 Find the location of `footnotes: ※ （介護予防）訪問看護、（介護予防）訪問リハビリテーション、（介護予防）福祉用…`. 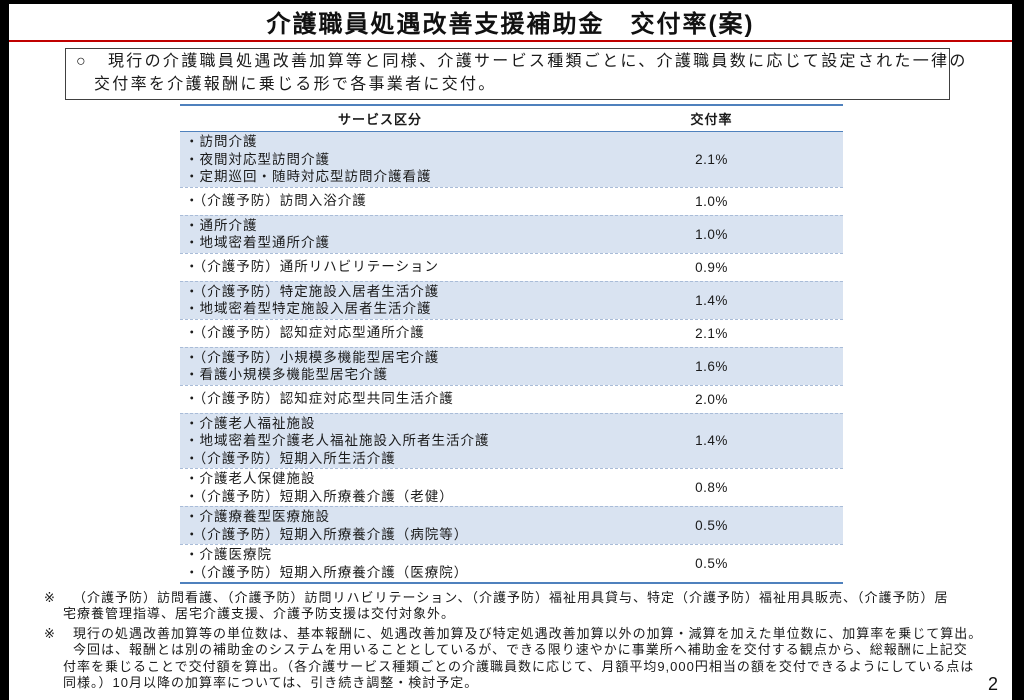

footnotes: ※ （介護予防）訪問看護、（介護予防）訪問リハビリテーション、（介護予防）福祉用… is located at coordinates (510, 640).